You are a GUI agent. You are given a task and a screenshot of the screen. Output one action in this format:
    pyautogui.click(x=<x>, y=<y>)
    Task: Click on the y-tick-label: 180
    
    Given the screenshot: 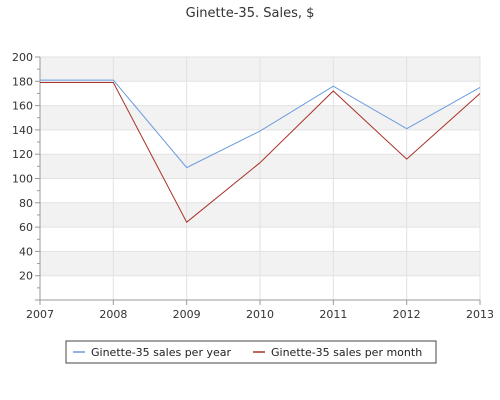 What is the action you would take?
    pyautogui.click(x=22, y=81)
    